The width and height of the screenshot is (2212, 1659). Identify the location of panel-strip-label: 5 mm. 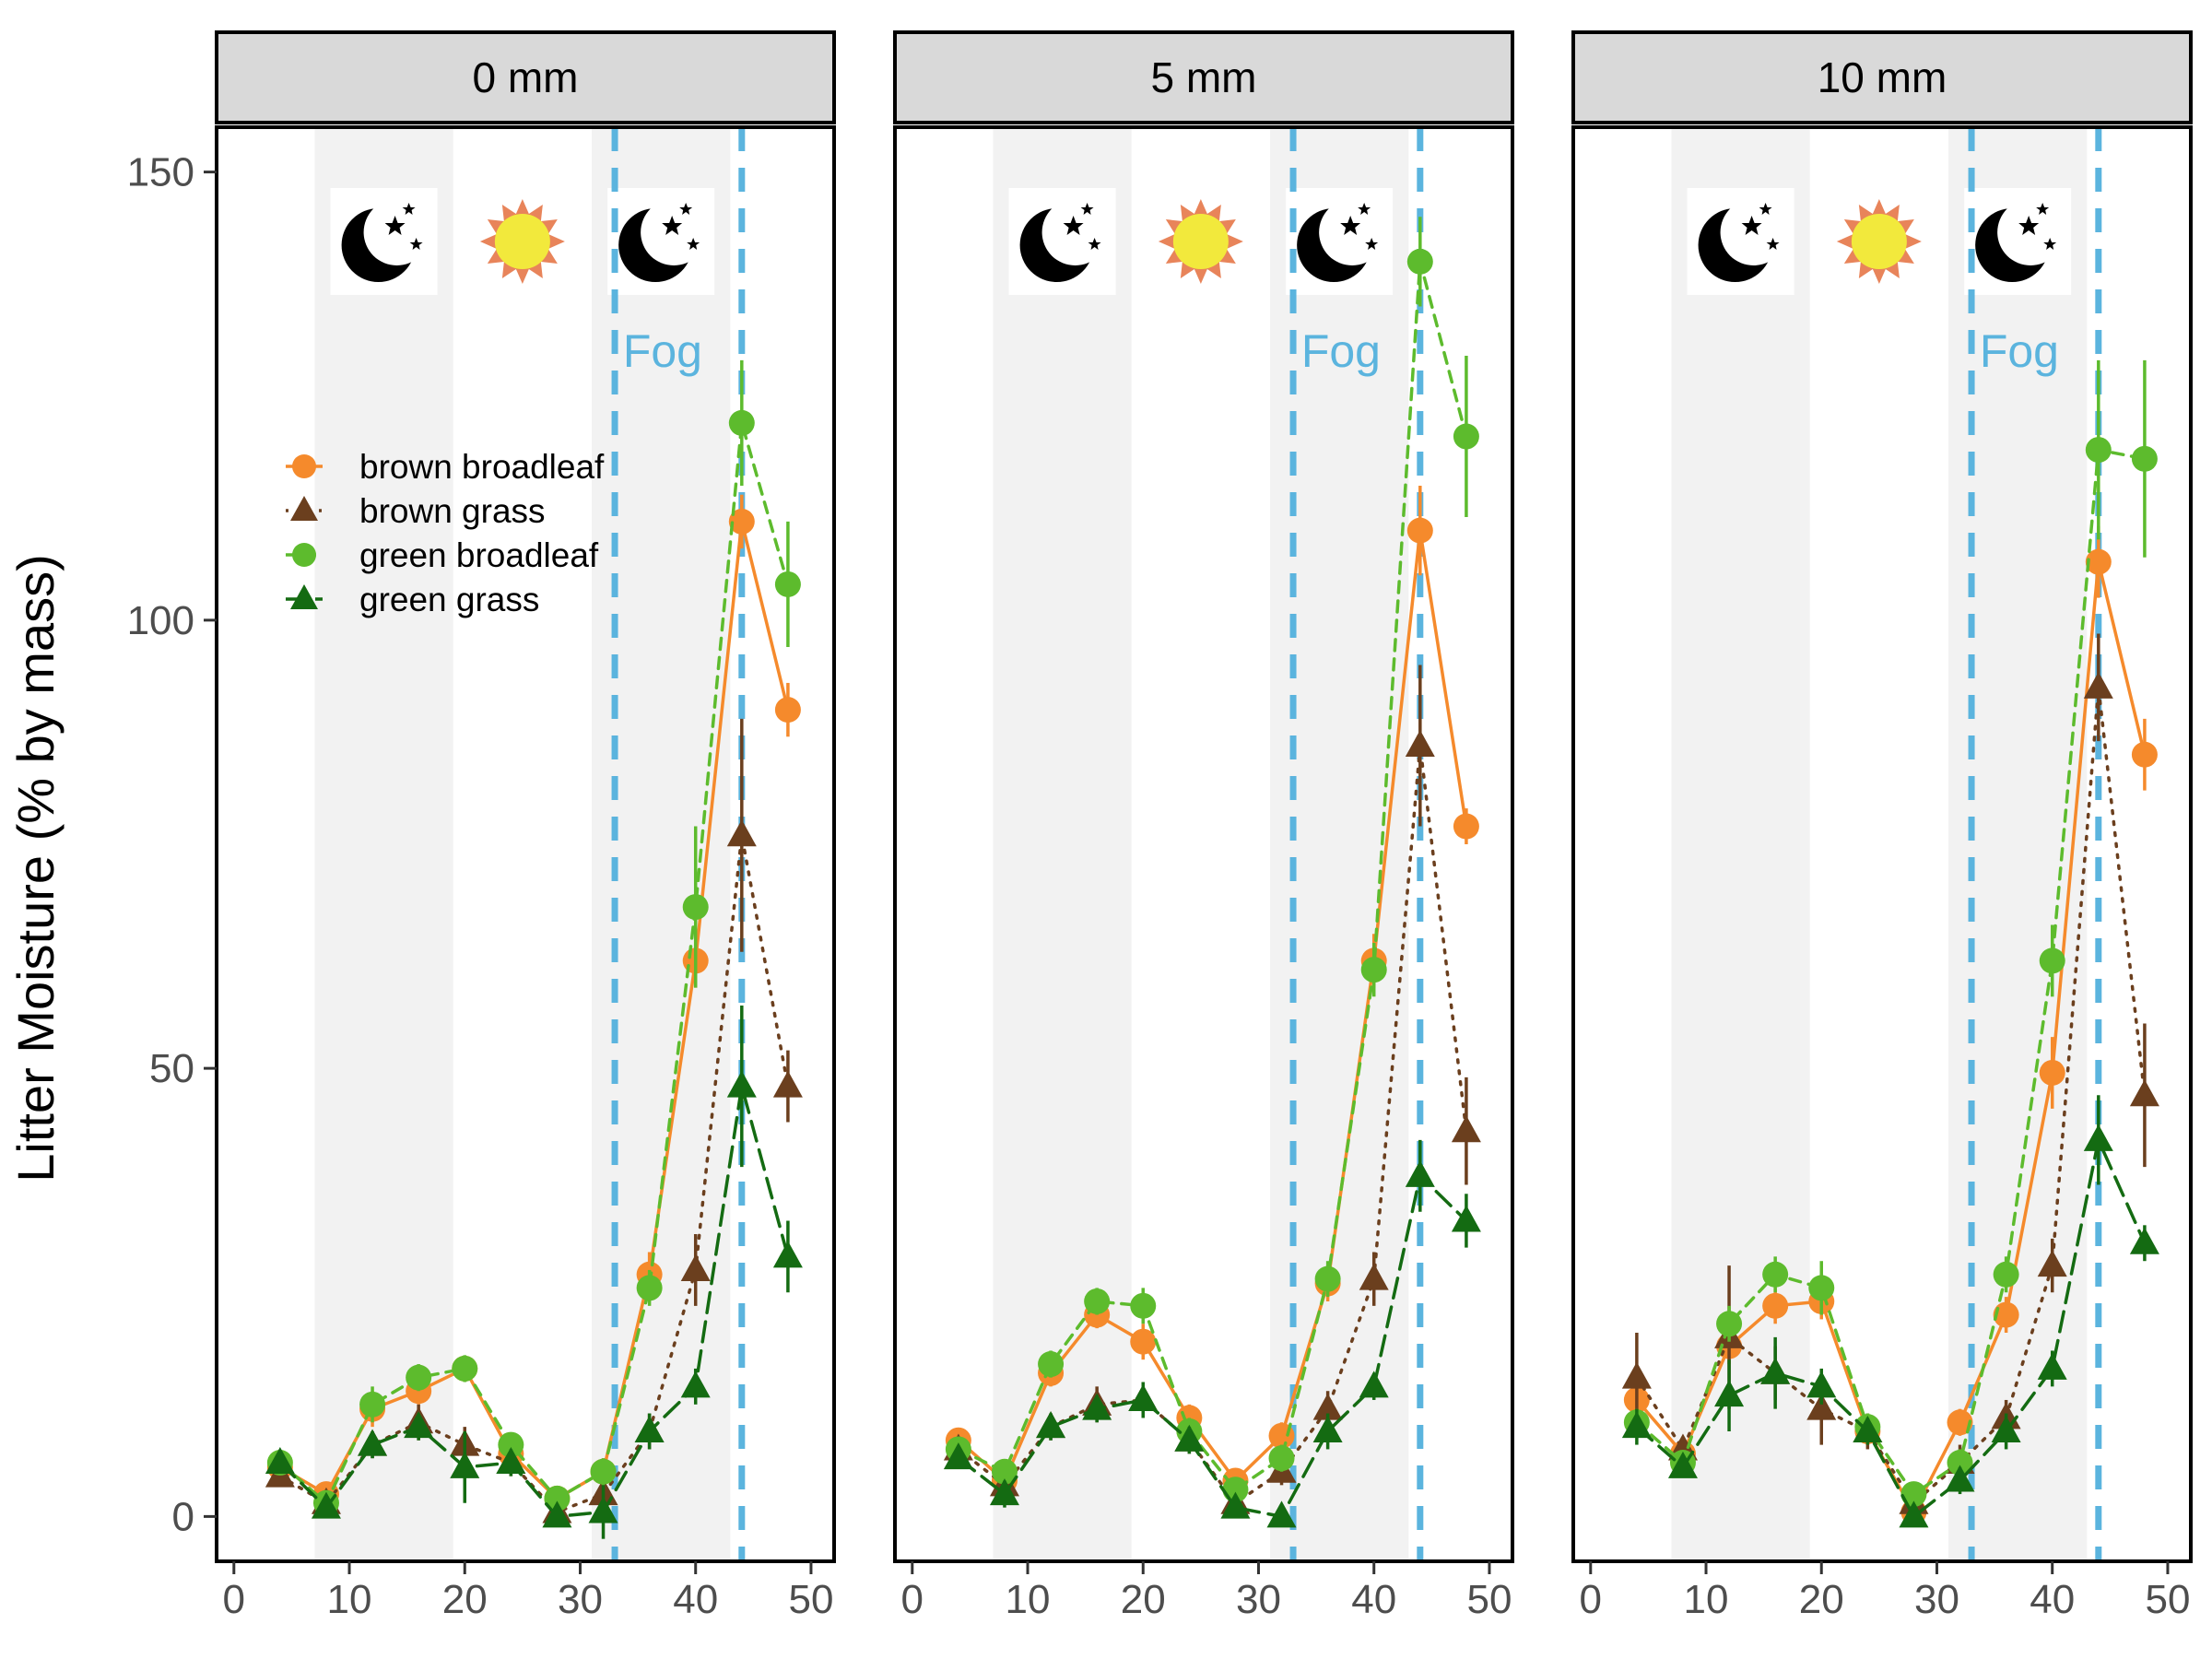
(1204, 77).